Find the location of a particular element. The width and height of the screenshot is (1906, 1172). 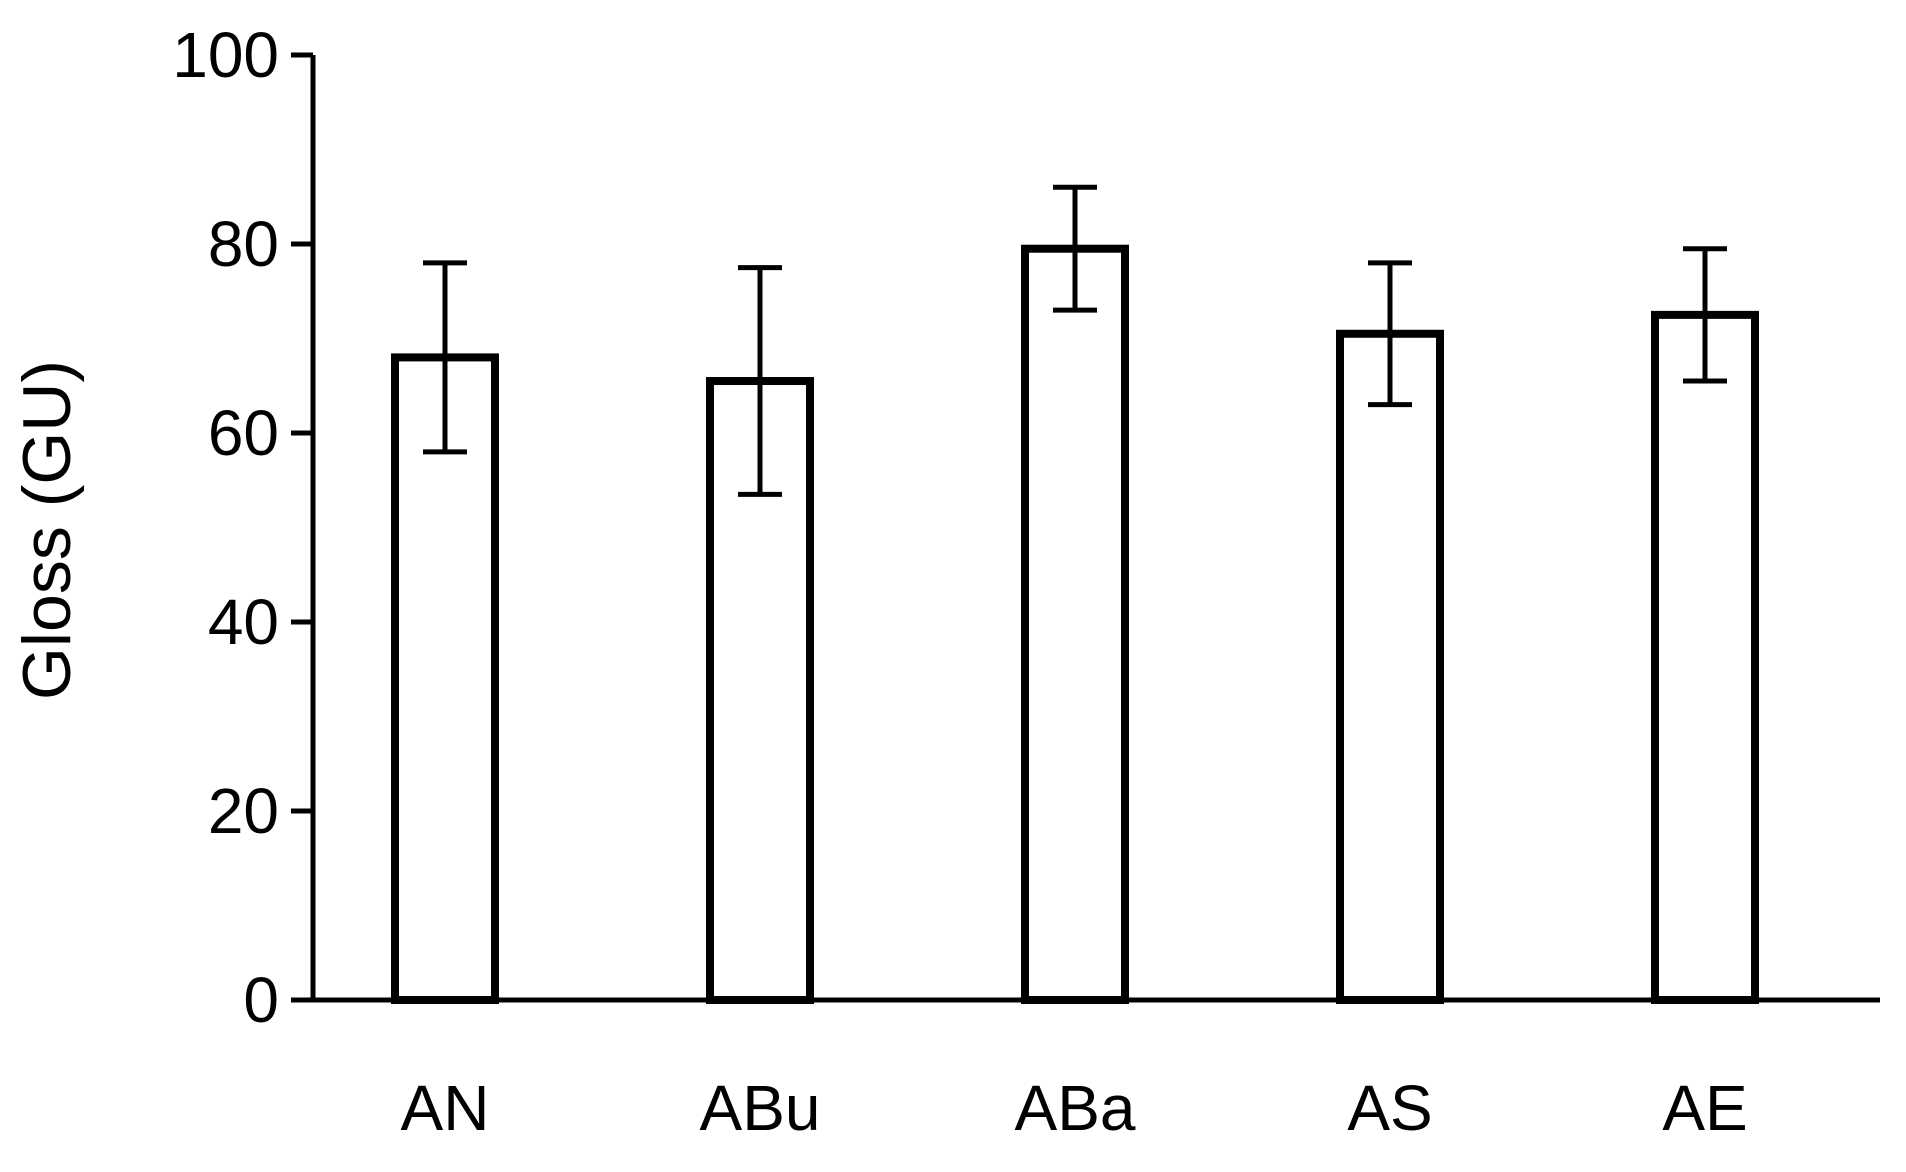

bar-aba is located at coordinates (1075, 624).